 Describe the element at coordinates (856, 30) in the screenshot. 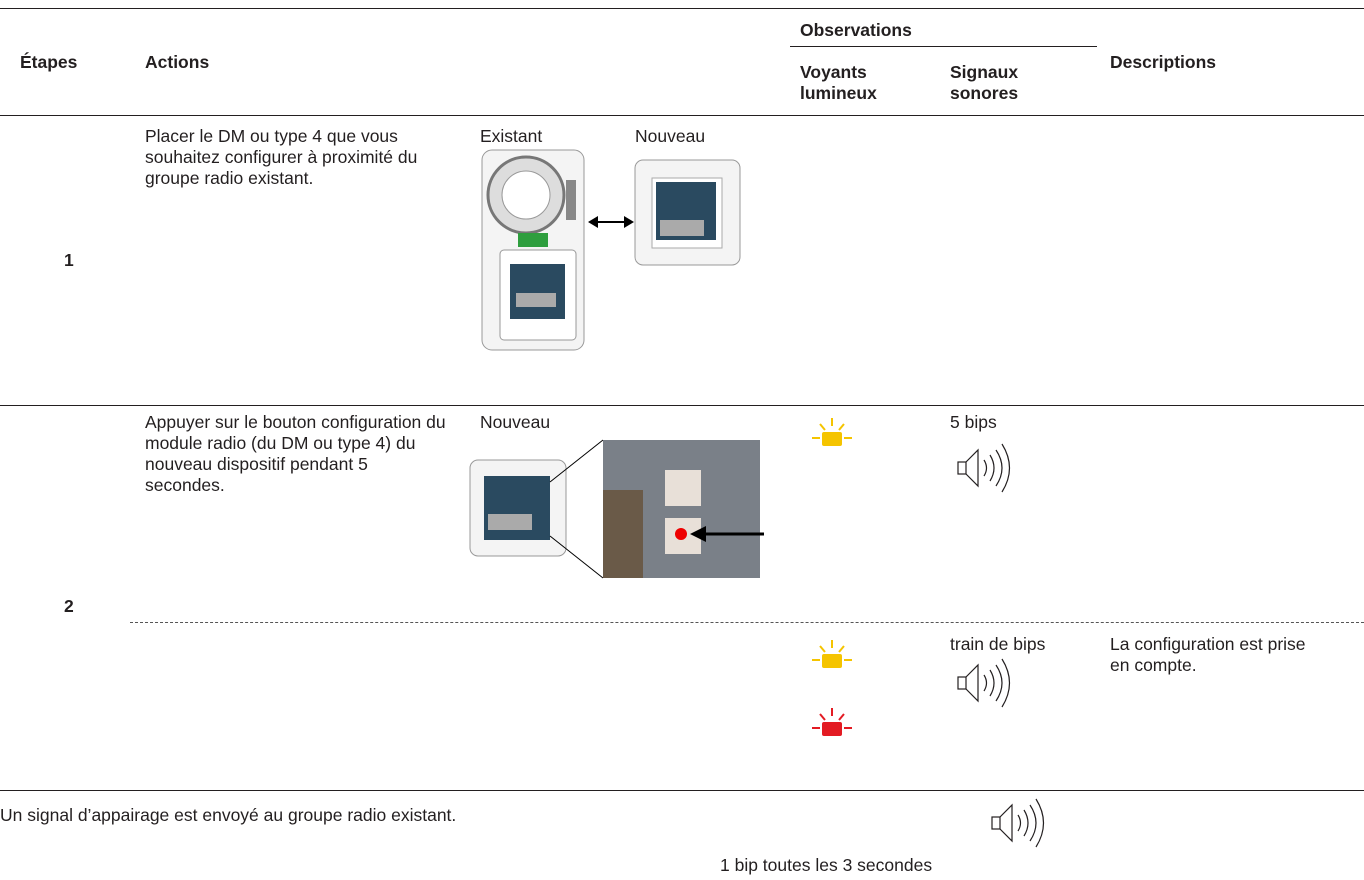

I see `header-cell: Observations` at that location.